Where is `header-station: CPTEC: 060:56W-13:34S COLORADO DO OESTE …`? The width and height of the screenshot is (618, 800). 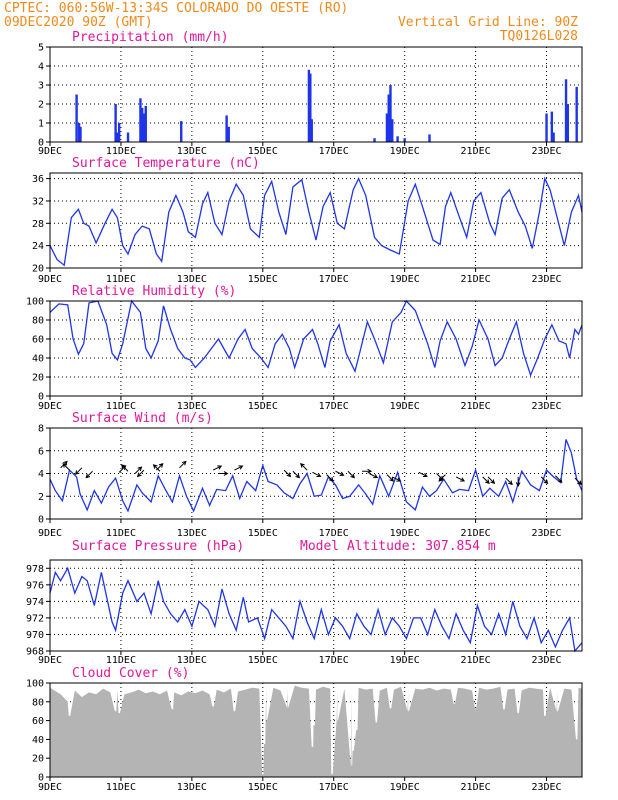 header-station: CPTEC: 060:56W-13:34S COLORADO DO OESTE … is located at coordinates (176, 8).